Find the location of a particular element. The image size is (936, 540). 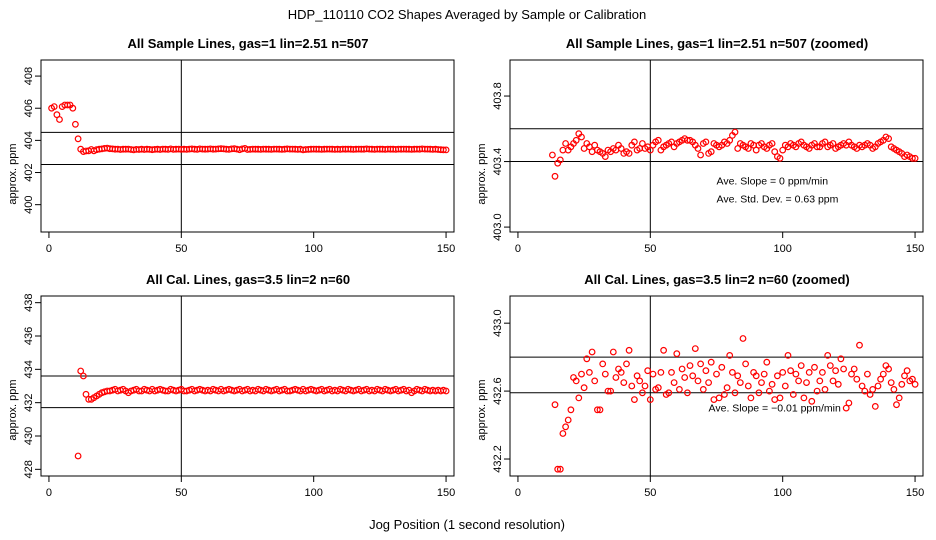

y-tick-label: 436 is located at coordinates (29, 336).